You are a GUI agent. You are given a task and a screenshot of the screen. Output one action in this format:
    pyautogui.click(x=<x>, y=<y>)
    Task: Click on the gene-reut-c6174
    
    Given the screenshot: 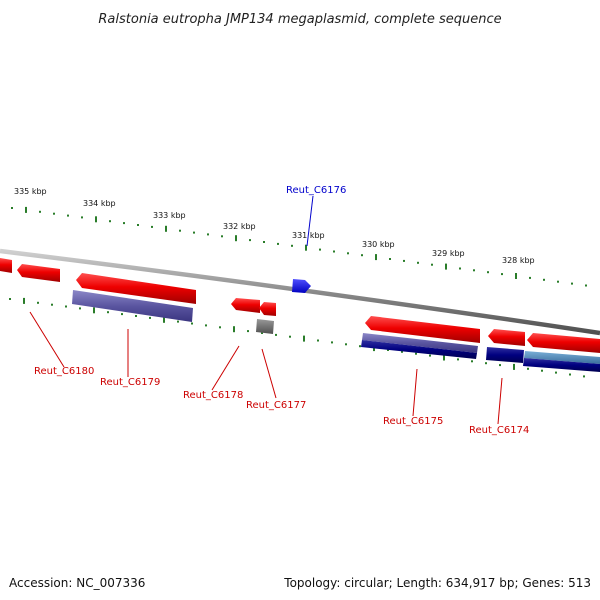 What is the action you would take?
    pyautogui.click(x=506, y=337)
    